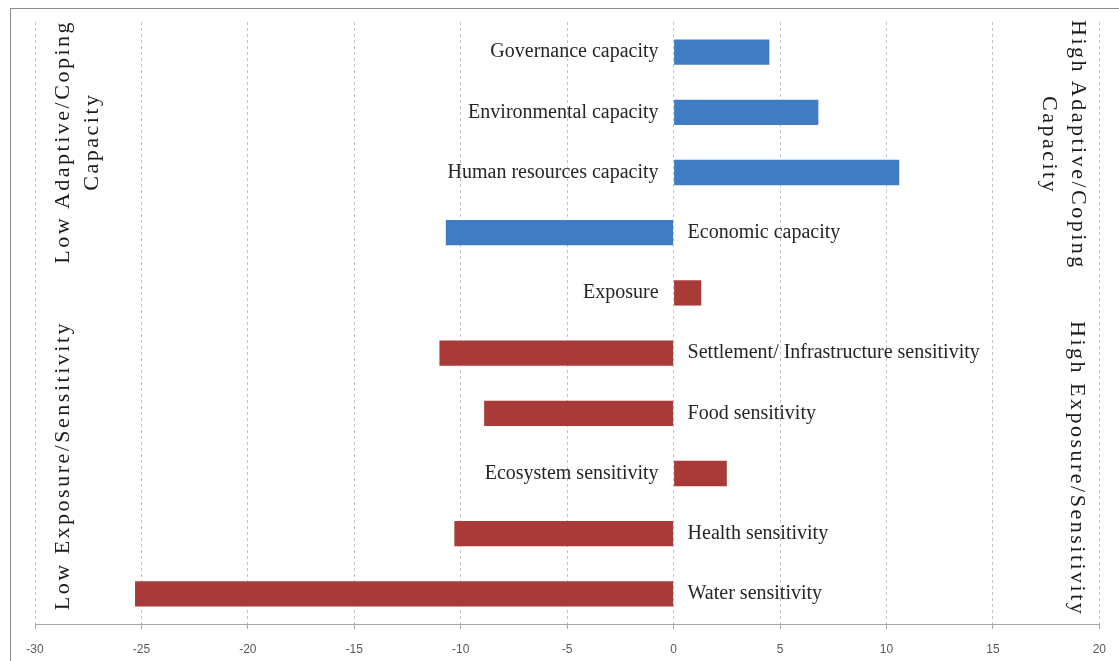  Describe the element at coordinates (553, 171) in the screenshot. I see `y-tick-label: Human resources capacity` at that location.